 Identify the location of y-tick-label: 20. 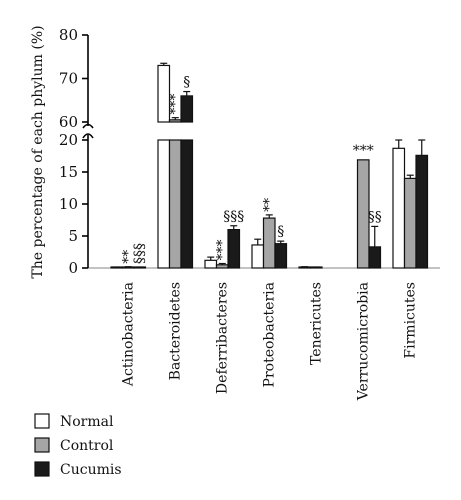
(68, 140).